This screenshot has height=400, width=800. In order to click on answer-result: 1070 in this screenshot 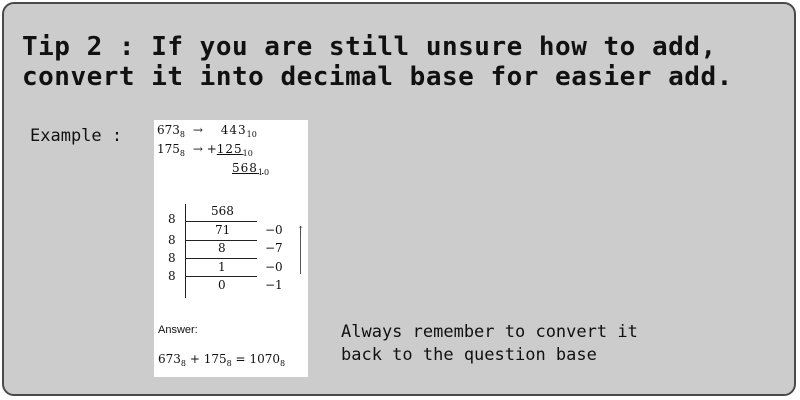, I will do `click(264, 359)`.